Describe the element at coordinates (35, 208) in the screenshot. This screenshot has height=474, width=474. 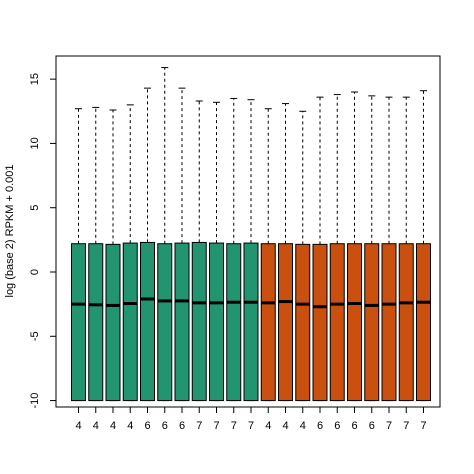
I see `y-tick-label: 5` at that location.